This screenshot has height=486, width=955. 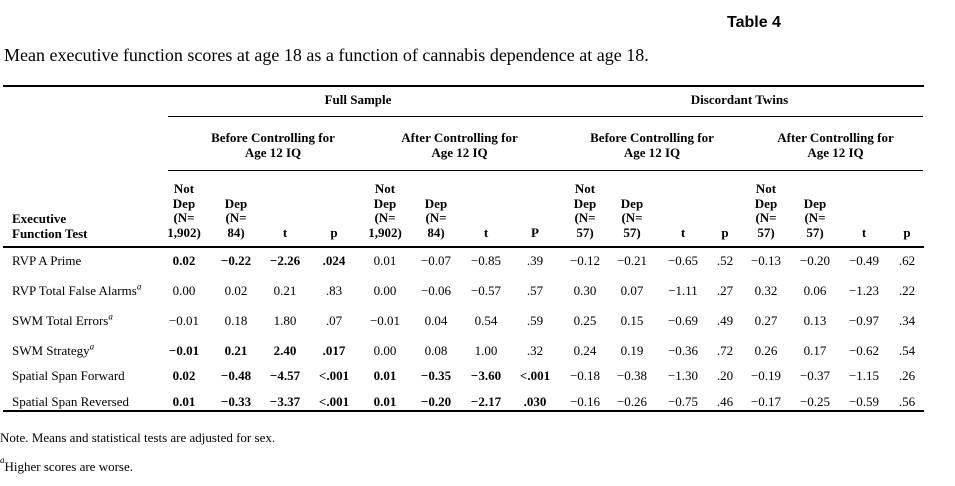 What do you see at coordinates (334, 320) in the screenshot?
I see `cell-fs-before-p: .07` at bounding box center [334, 320].